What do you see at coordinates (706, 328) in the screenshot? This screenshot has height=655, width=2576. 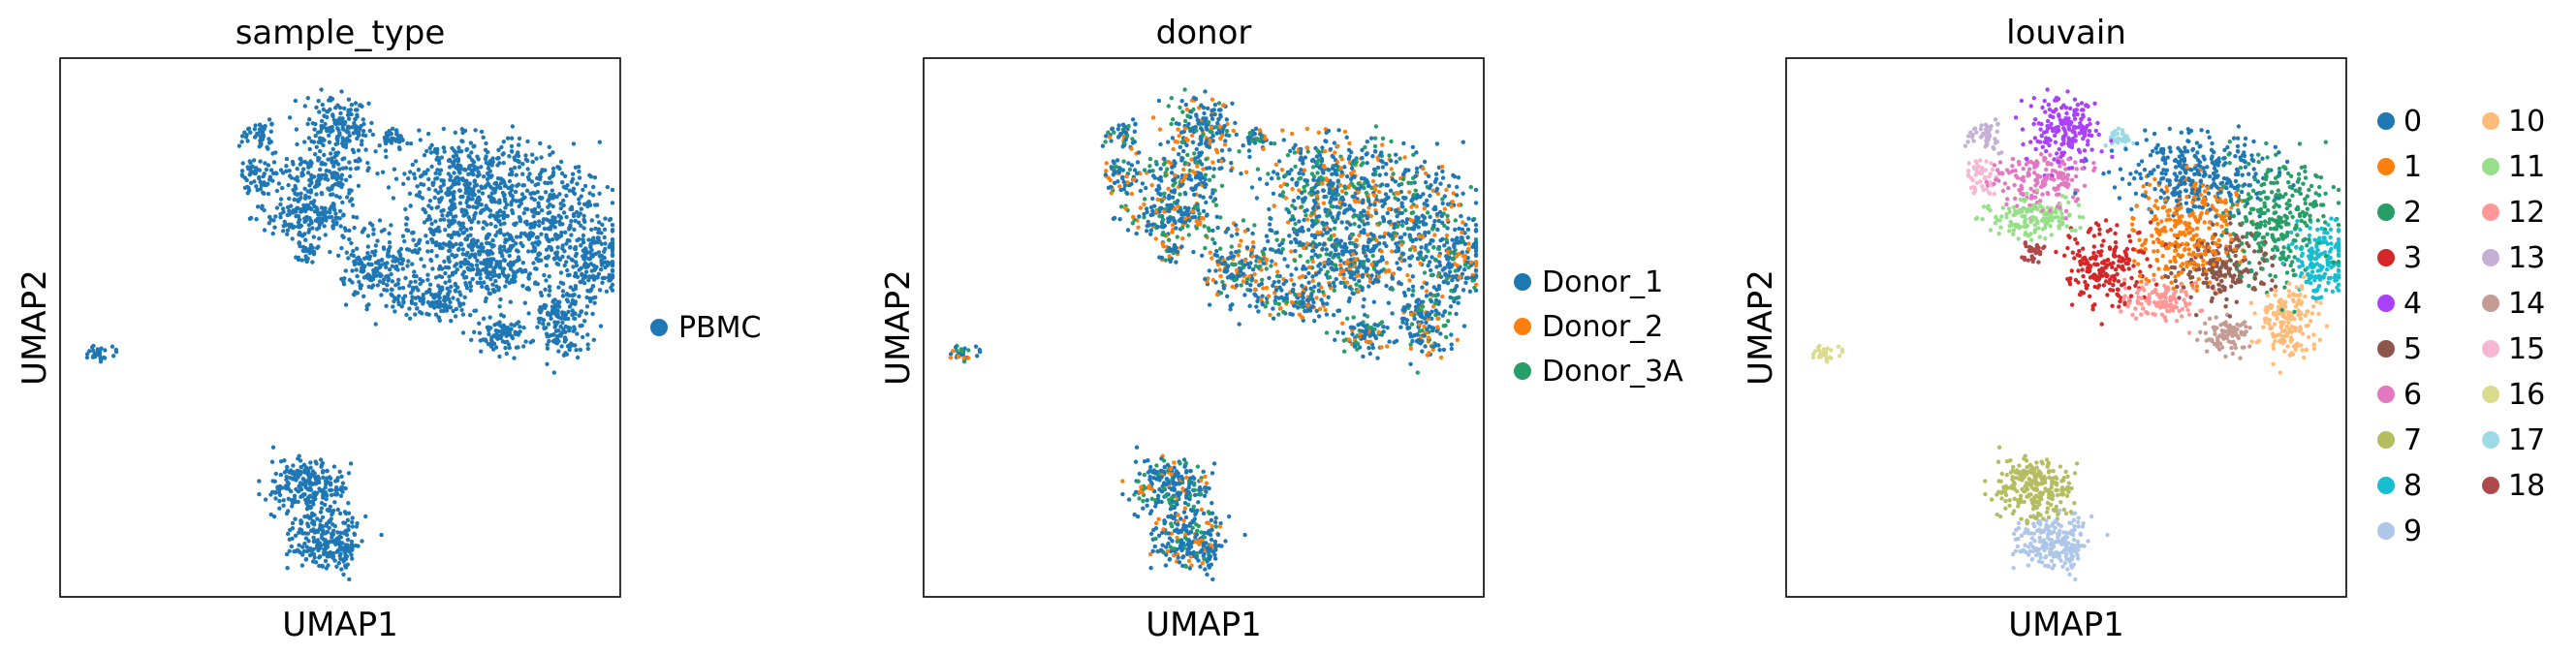 I see `legend: PBMC` at bounding box center [706, 328].